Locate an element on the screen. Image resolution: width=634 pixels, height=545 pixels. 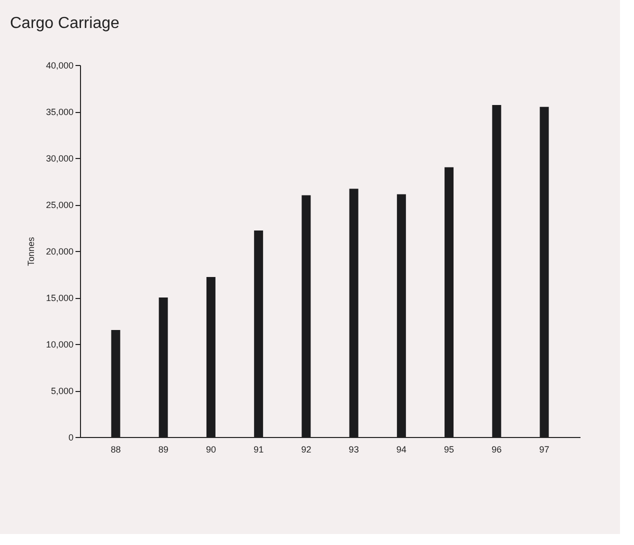
chart-title: Cargo Carriage is located at coordinates (65, 23).